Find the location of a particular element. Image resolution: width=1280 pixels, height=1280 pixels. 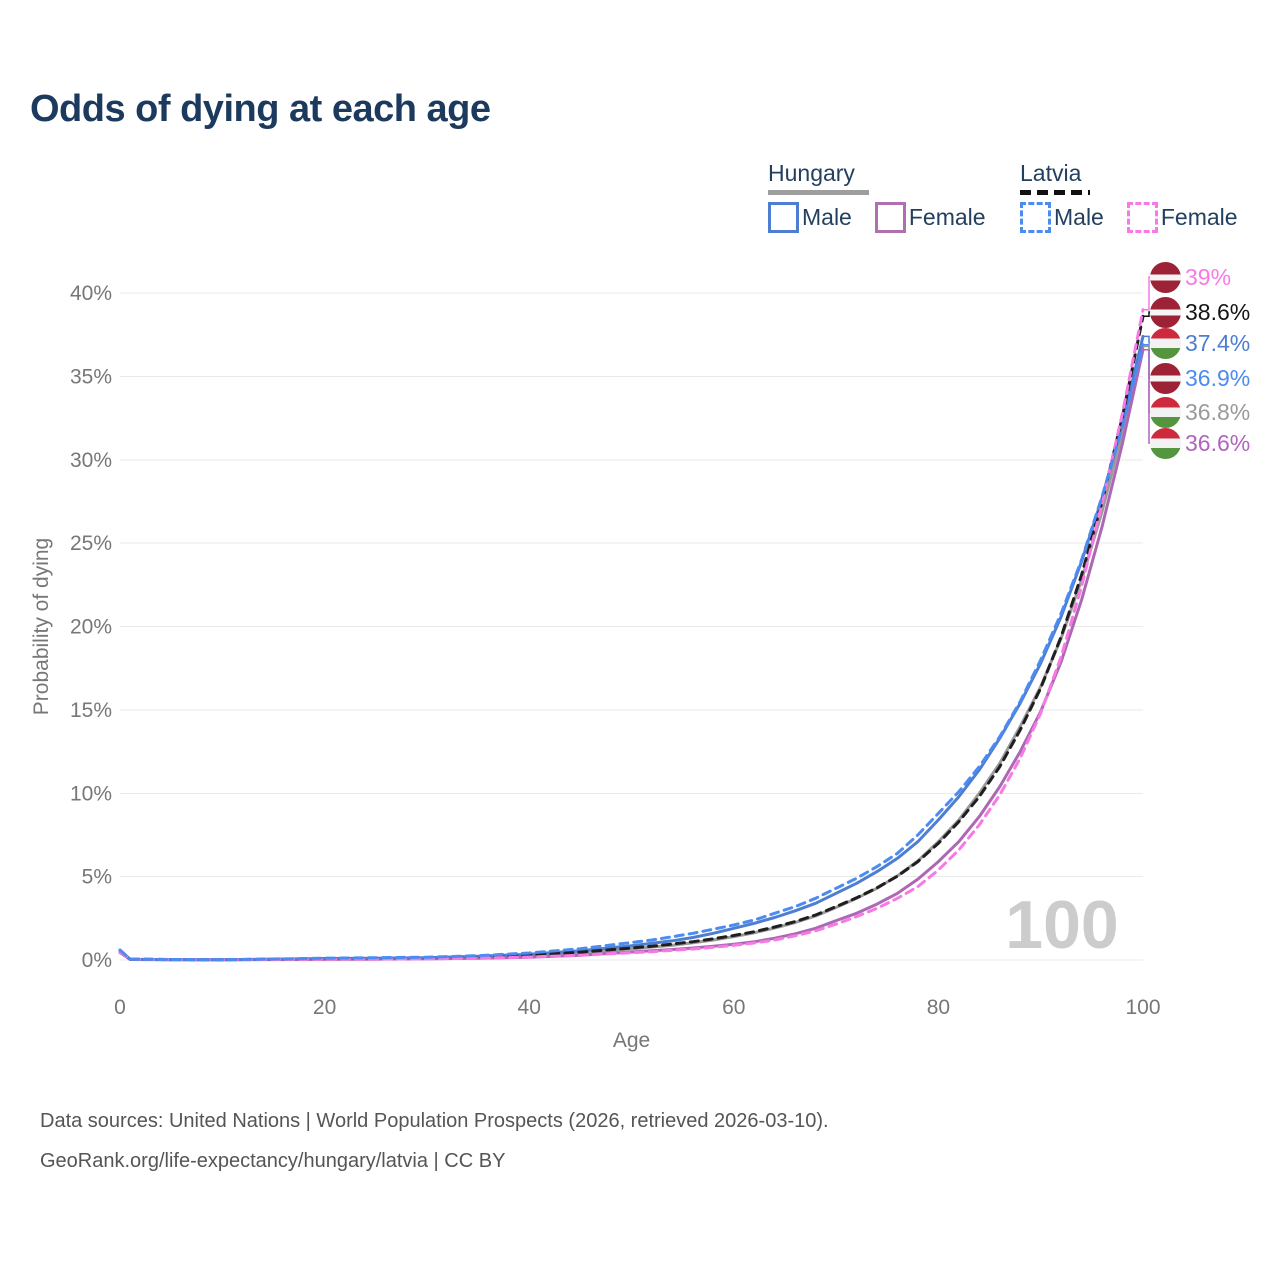

page-title: Odds of dying at each age is located at coordinates (260, 109).